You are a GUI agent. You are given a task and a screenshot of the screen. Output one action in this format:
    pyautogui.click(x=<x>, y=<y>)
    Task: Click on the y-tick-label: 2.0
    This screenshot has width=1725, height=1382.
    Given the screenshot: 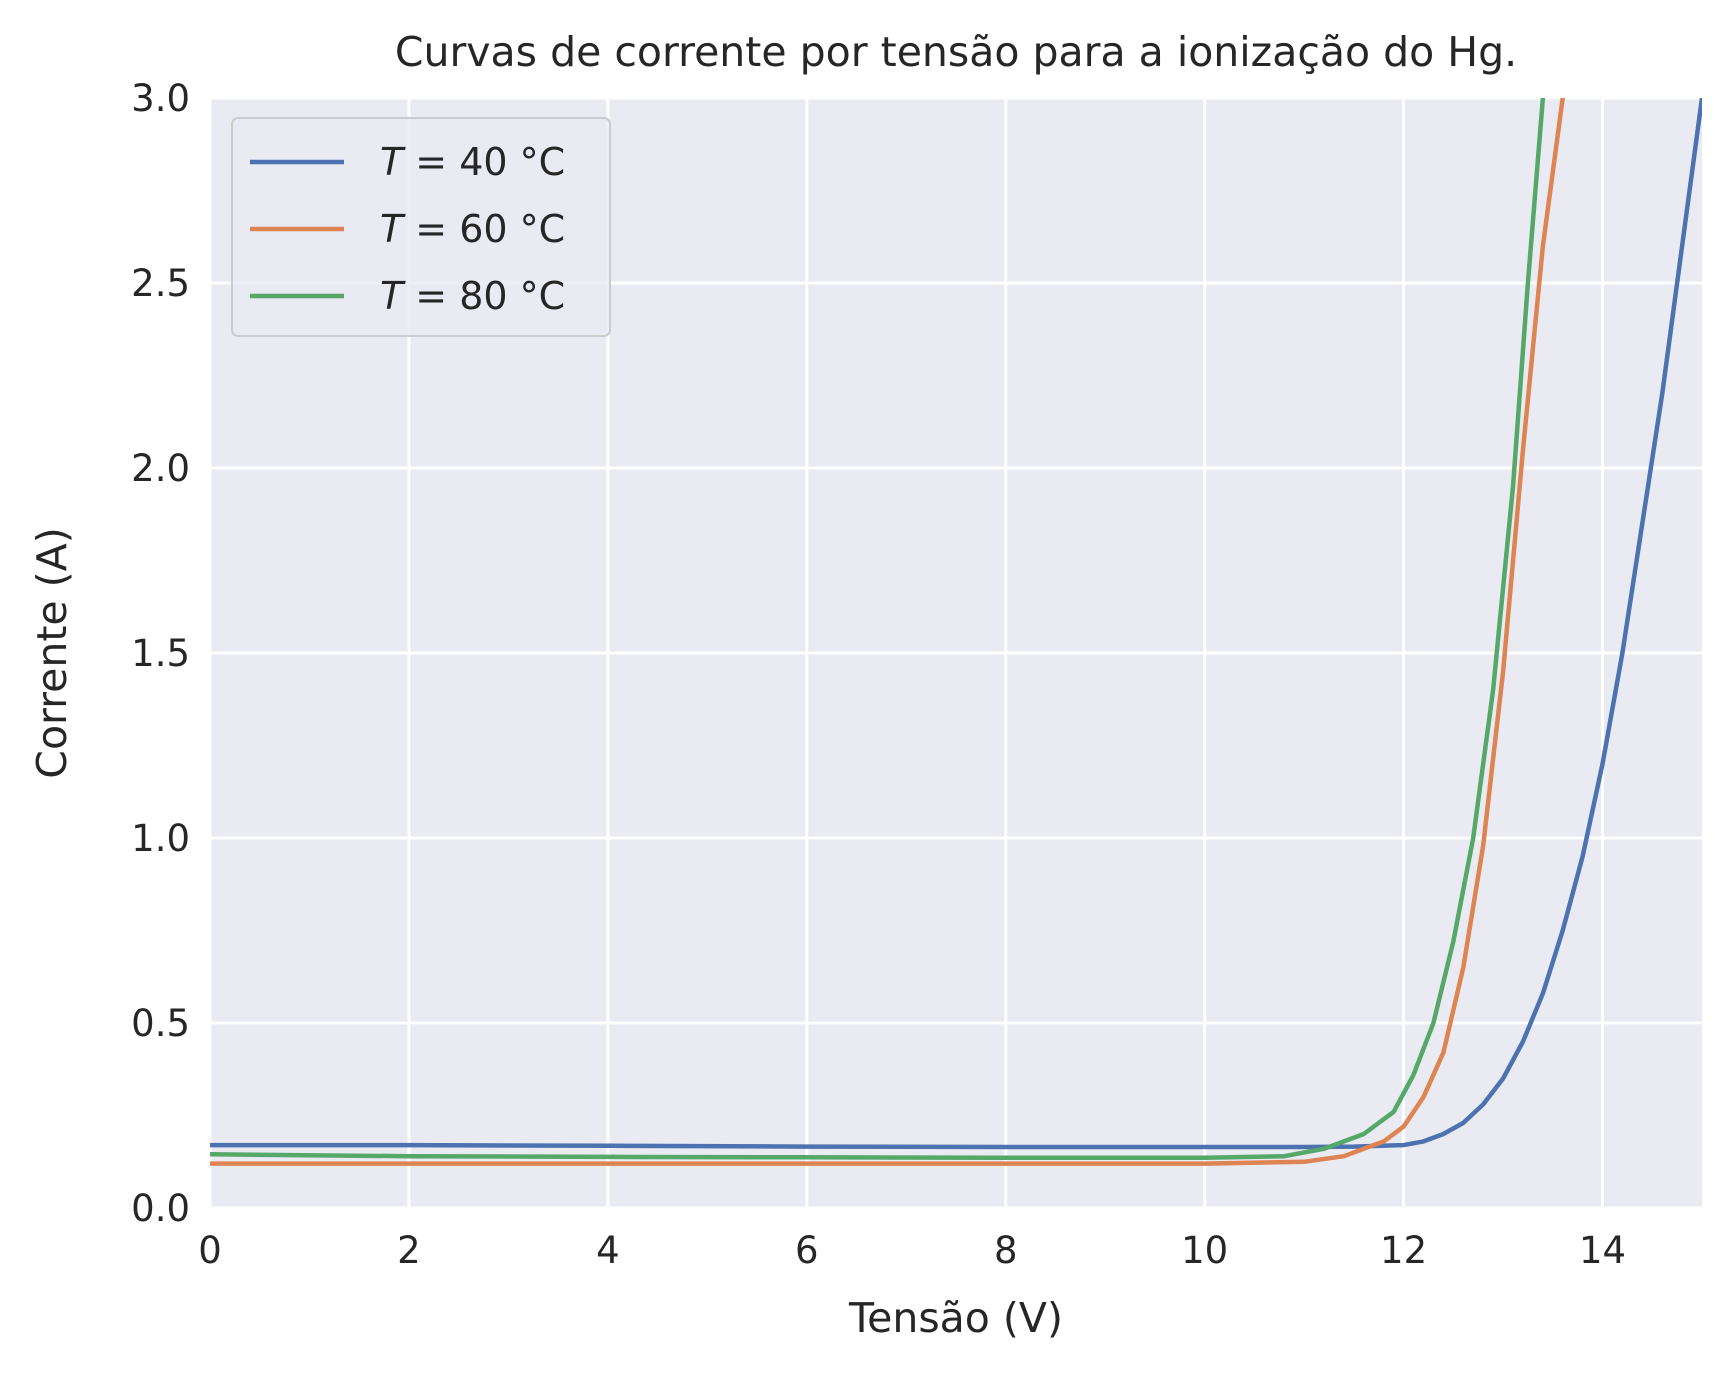 What is the action you would take?
    pyautogui.click(x=160, y=468)
    